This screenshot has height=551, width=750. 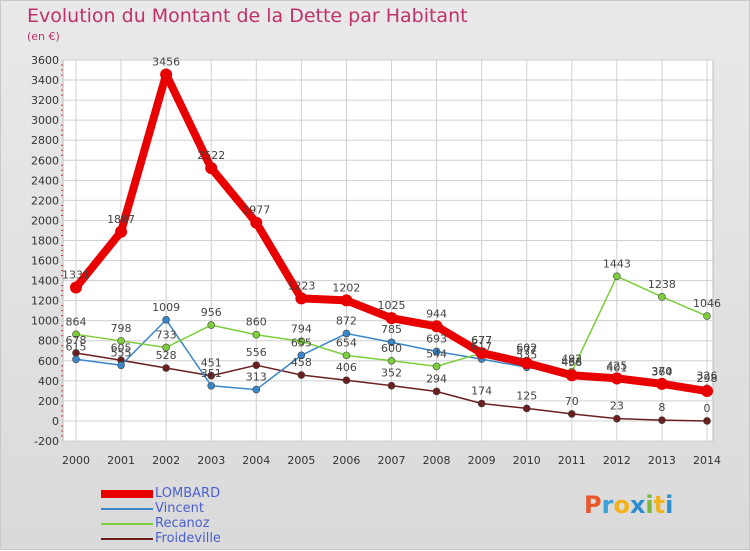 I want to click on legend-label-lombard: LOMBARD, so click(x=188, y=493).